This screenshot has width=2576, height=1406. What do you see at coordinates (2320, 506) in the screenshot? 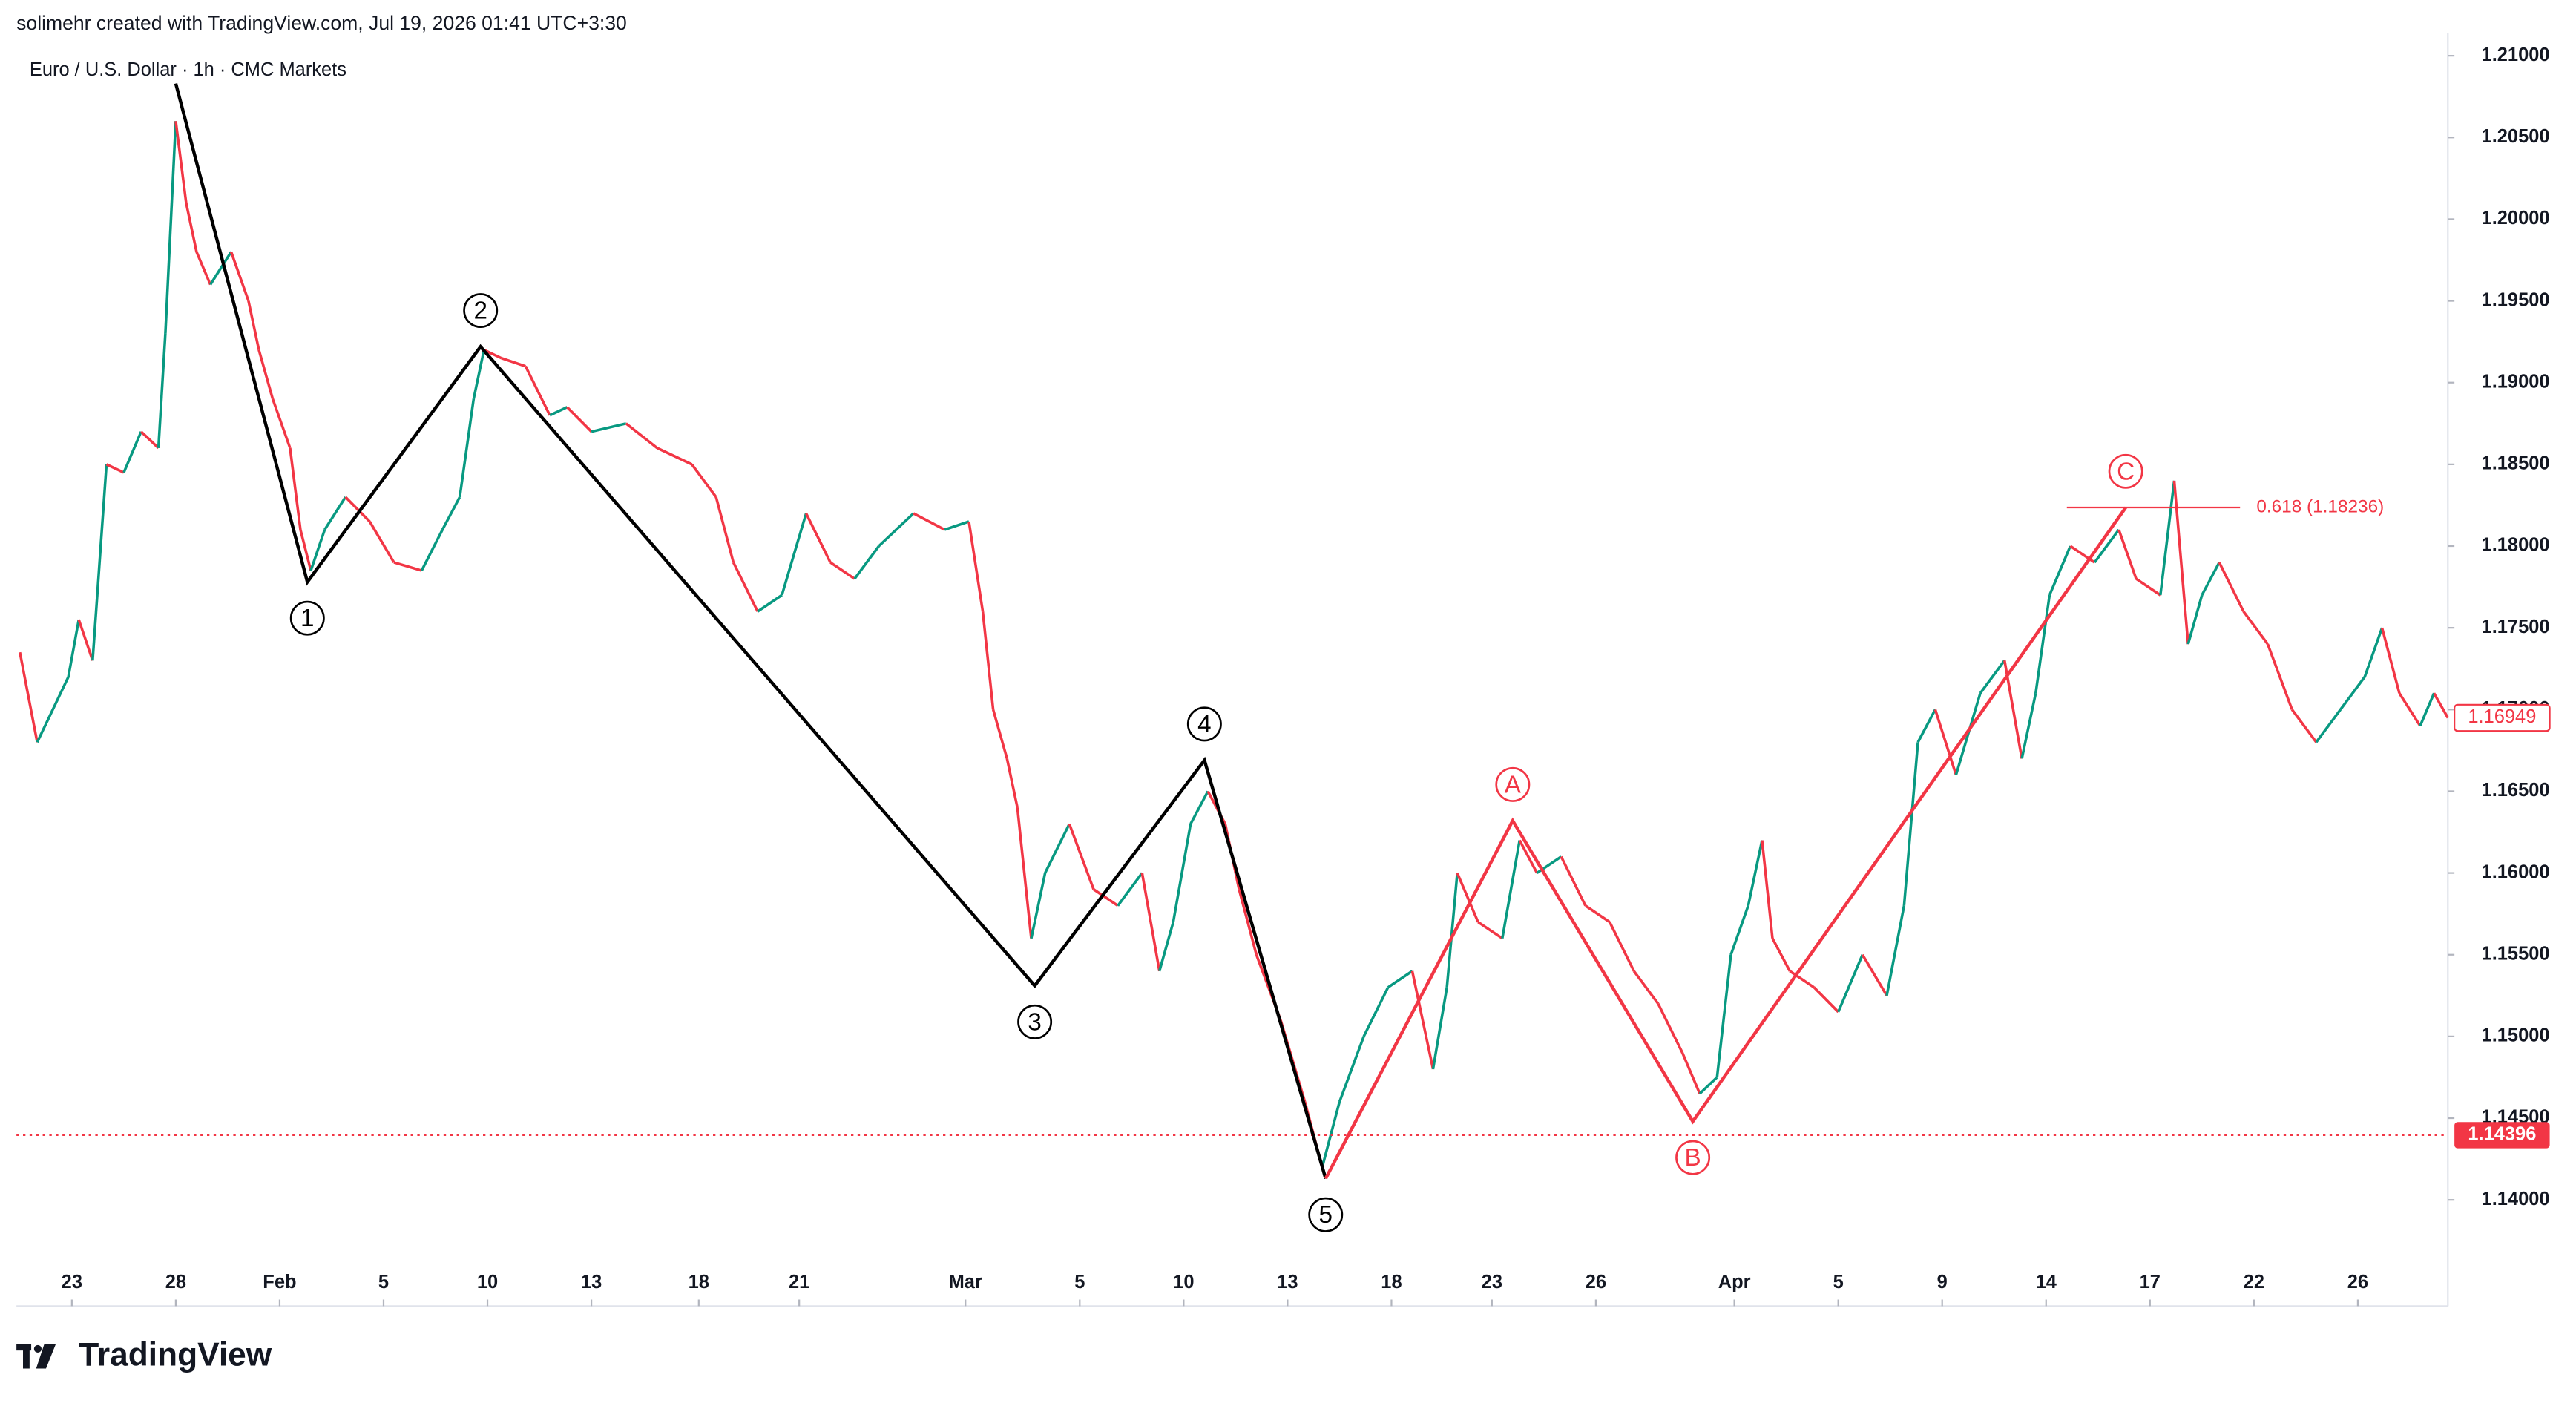
I see `fib-label: 0.618 (1.18236)` at bounding box center [2320, 506].